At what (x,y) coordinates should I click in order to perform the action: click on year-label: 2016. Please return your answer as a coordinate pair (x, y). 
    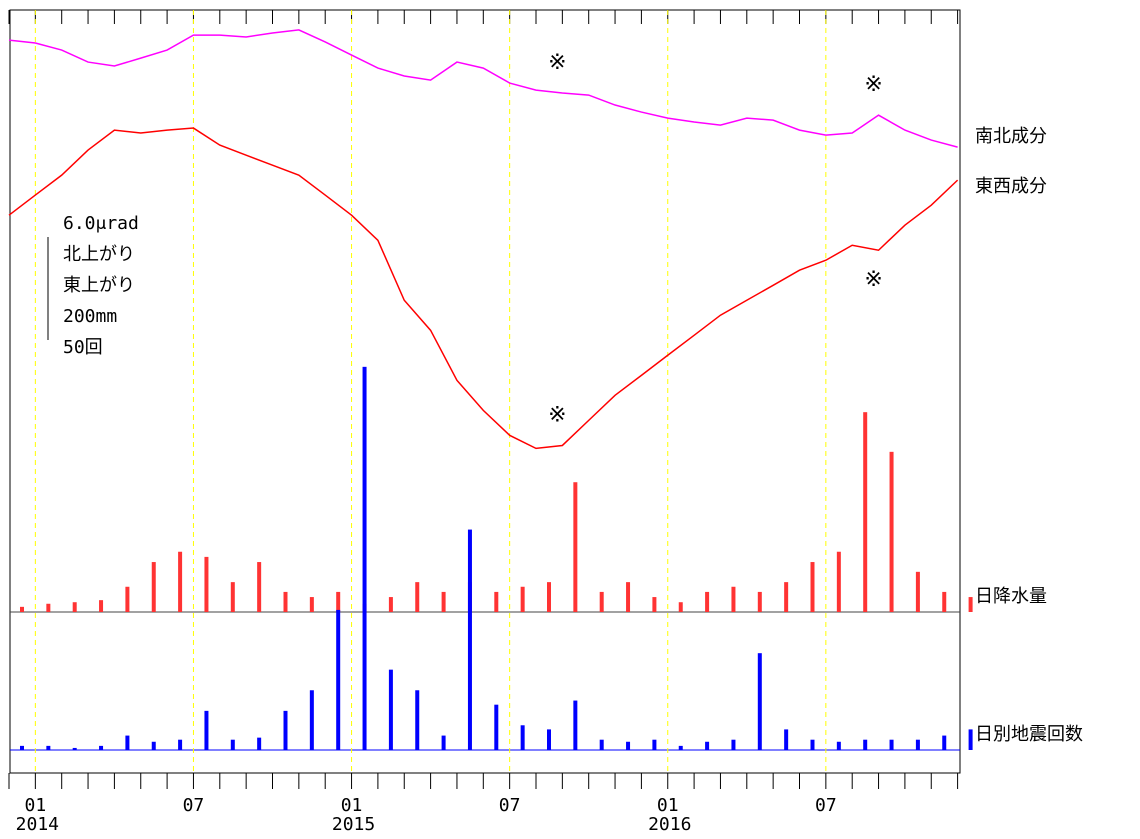
    Looking at the image, I should click on (669, 824).